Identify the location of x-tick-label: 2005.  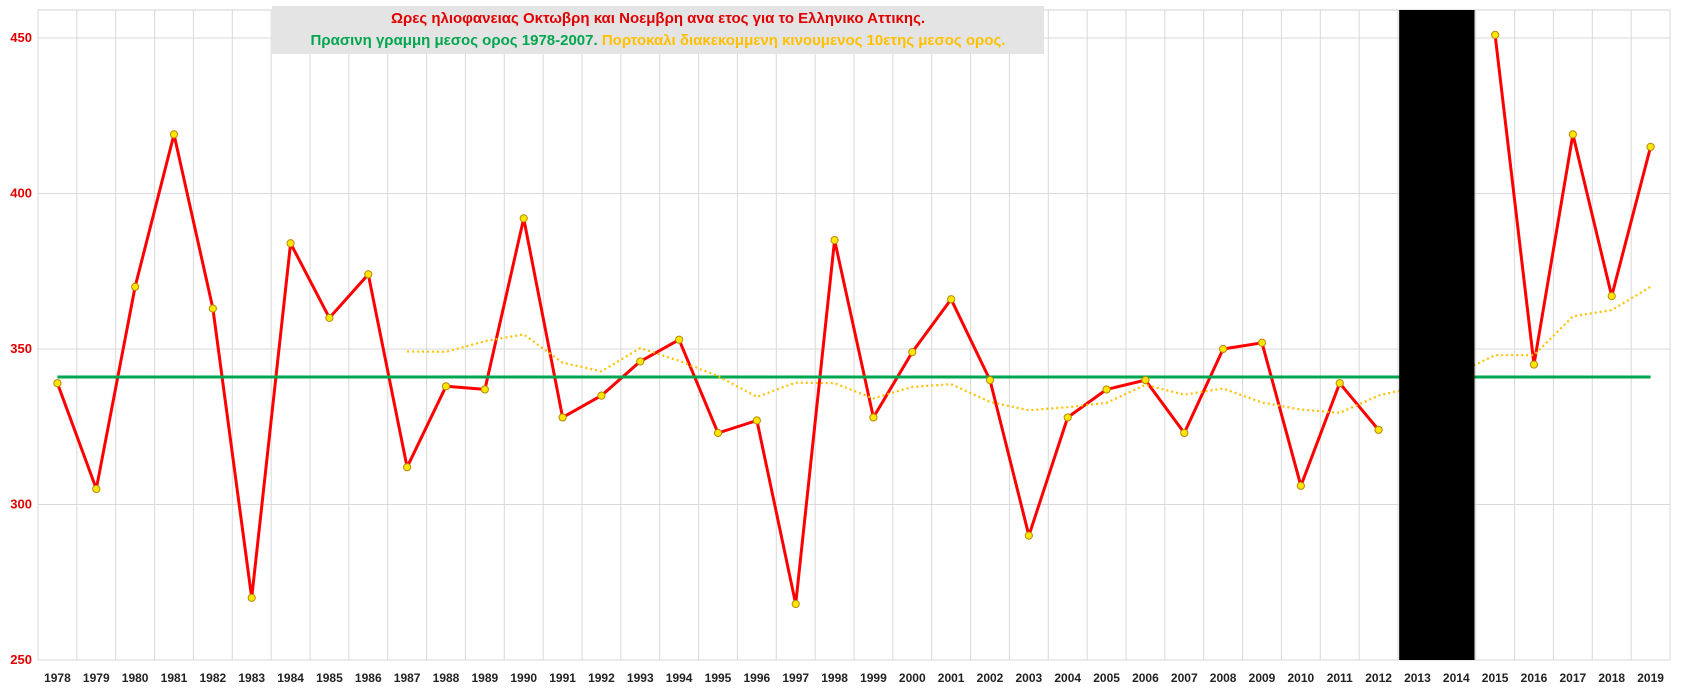
(1106, 678).